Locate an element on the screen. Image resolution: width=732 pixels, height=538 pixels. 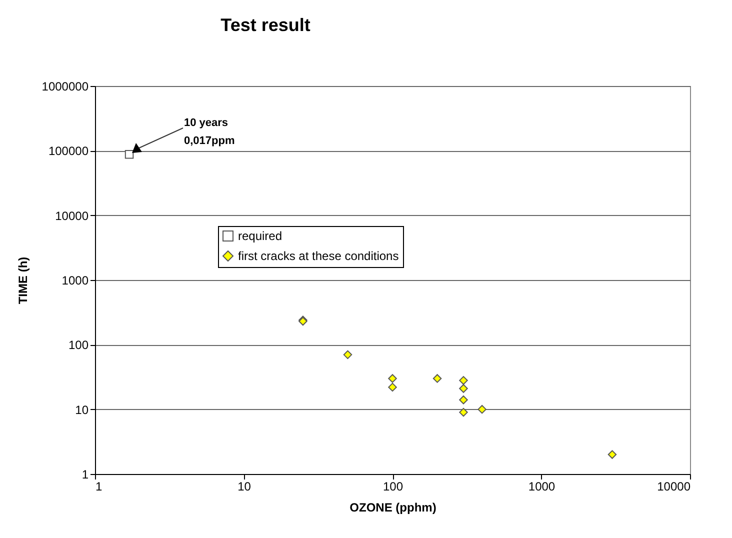
y-tick-label: 1 is located at coordinates (85, 475).